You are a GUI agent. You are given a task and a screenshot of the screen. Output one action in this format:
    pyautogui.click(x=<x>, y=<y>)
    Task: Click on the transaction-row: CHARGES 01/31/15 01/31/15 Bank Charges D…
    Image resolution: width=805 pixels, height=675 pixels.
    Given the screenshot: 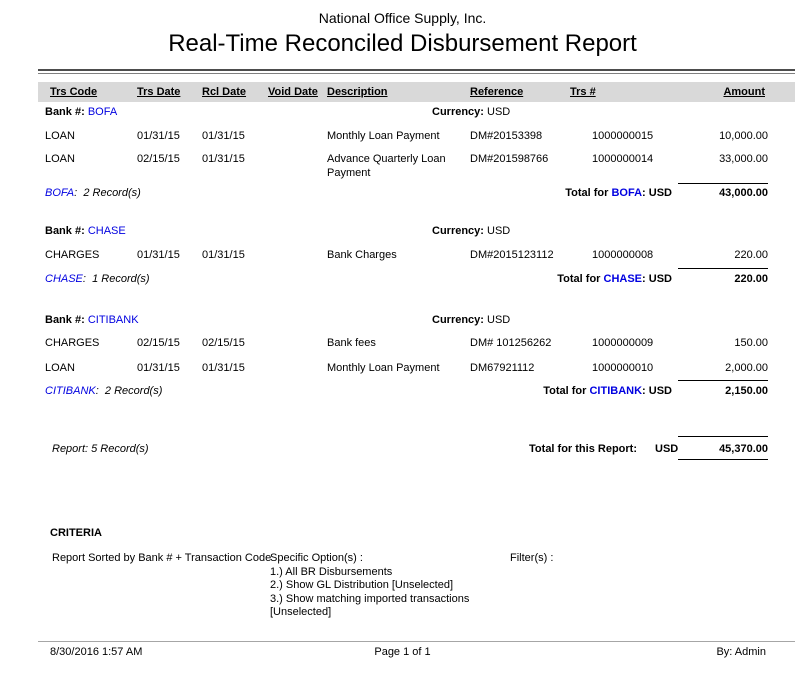 What is the action you would take?
    pyautogui.click(x=402, y=256)
    